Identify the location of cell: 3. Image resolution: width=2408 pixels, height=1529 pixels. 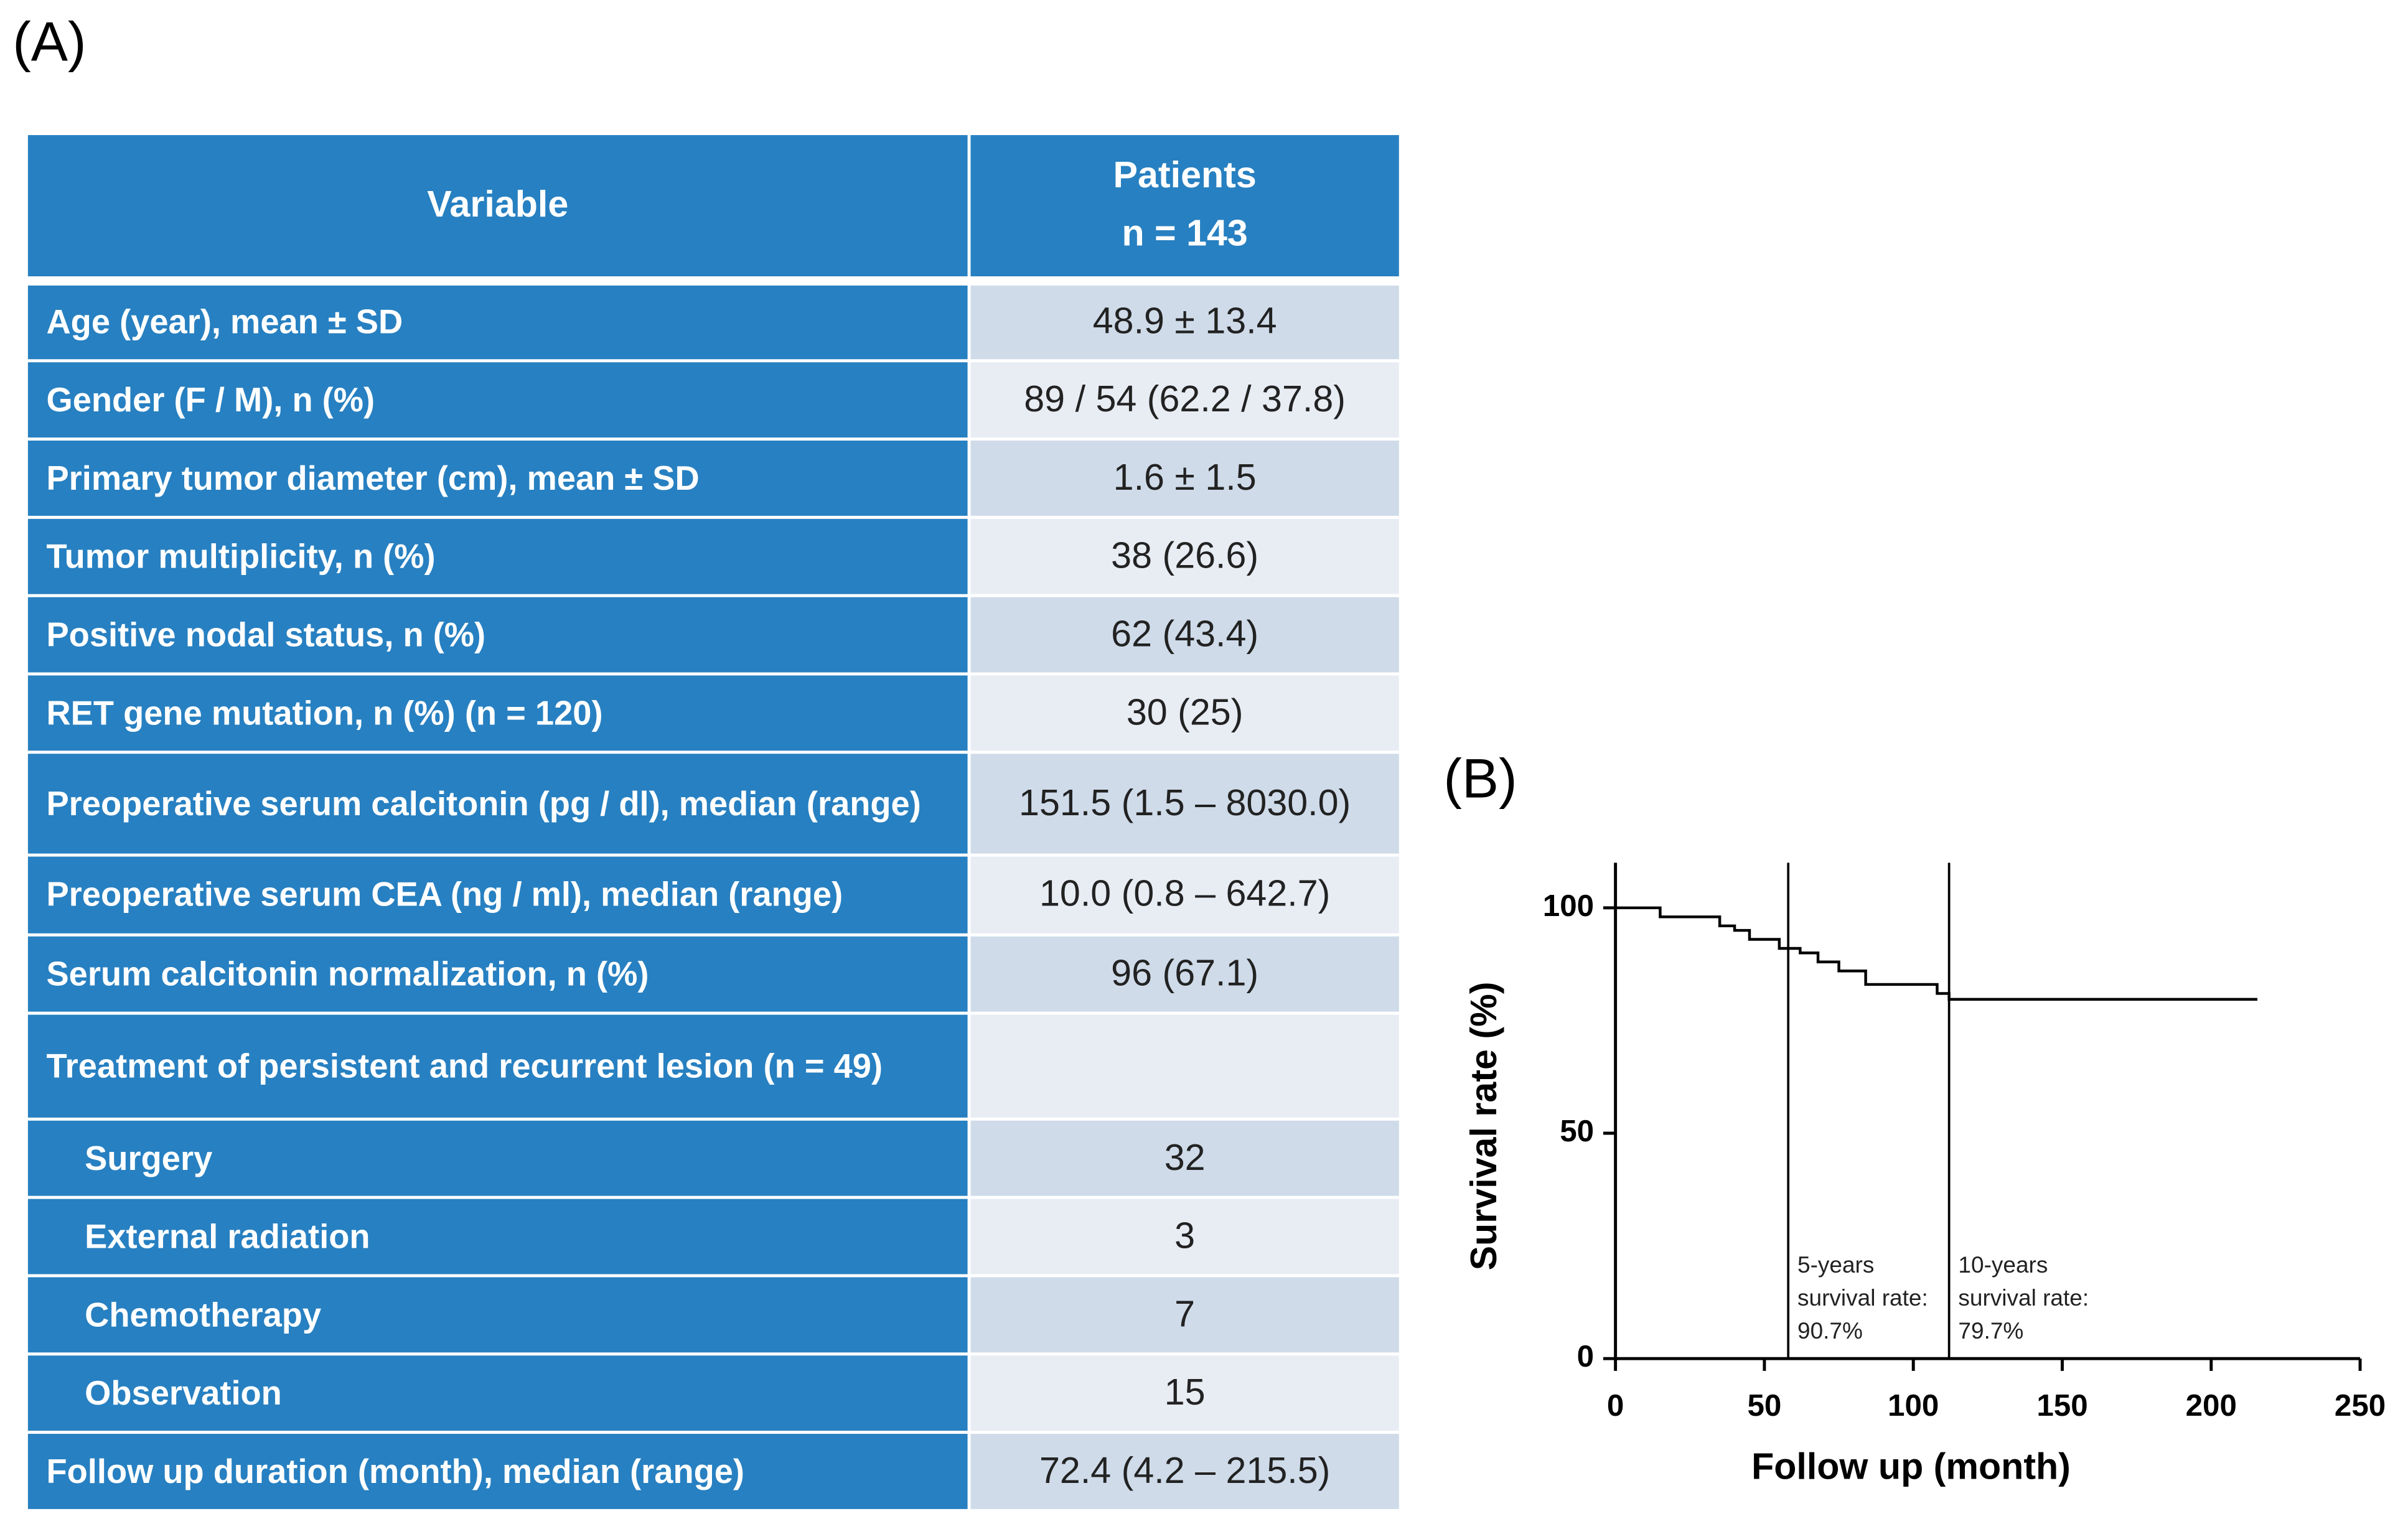
(1185, 1236).